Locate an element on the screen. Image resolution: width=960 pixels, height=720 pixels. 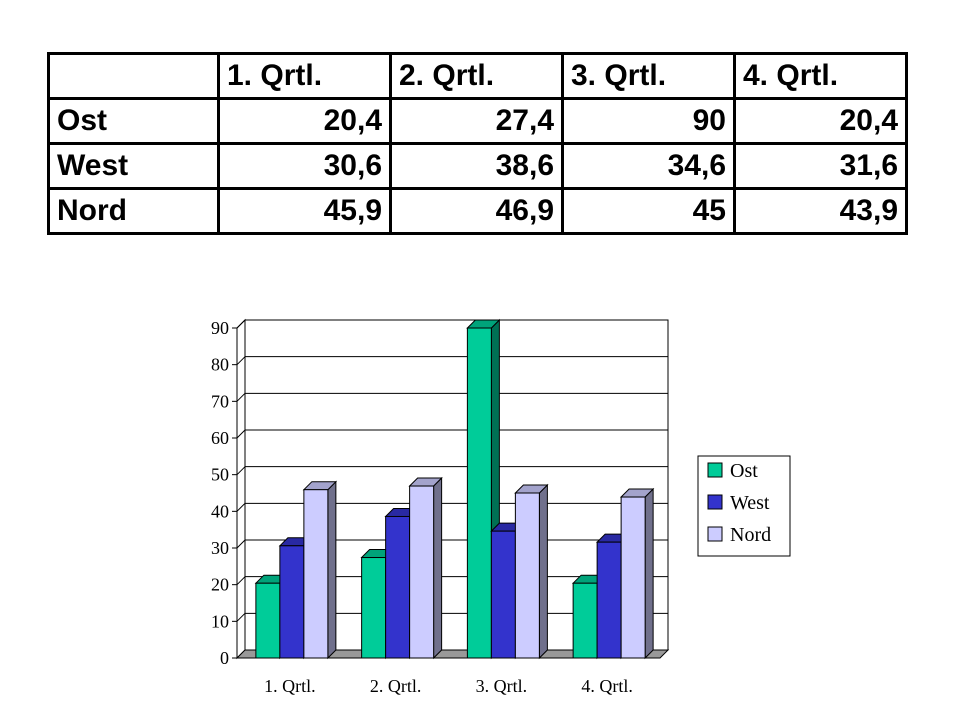
table-cell: 30,6 is located at coordinates (304, 166).